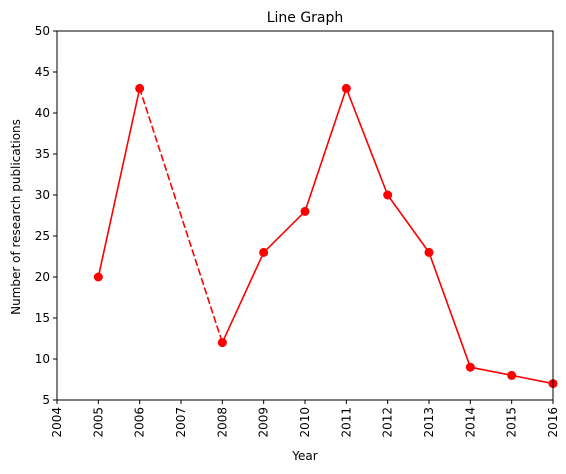  I want to click on x-tick-label: 2006, so click(140, 422).